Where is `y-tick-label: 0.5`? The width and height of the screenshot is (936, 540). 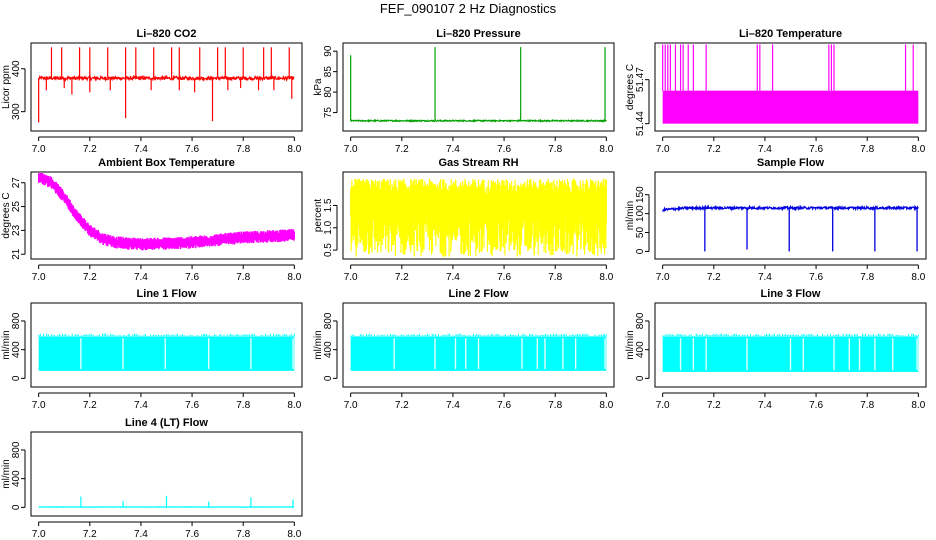
y-tick-label: 0.5 is located at coordinates (328, 250).